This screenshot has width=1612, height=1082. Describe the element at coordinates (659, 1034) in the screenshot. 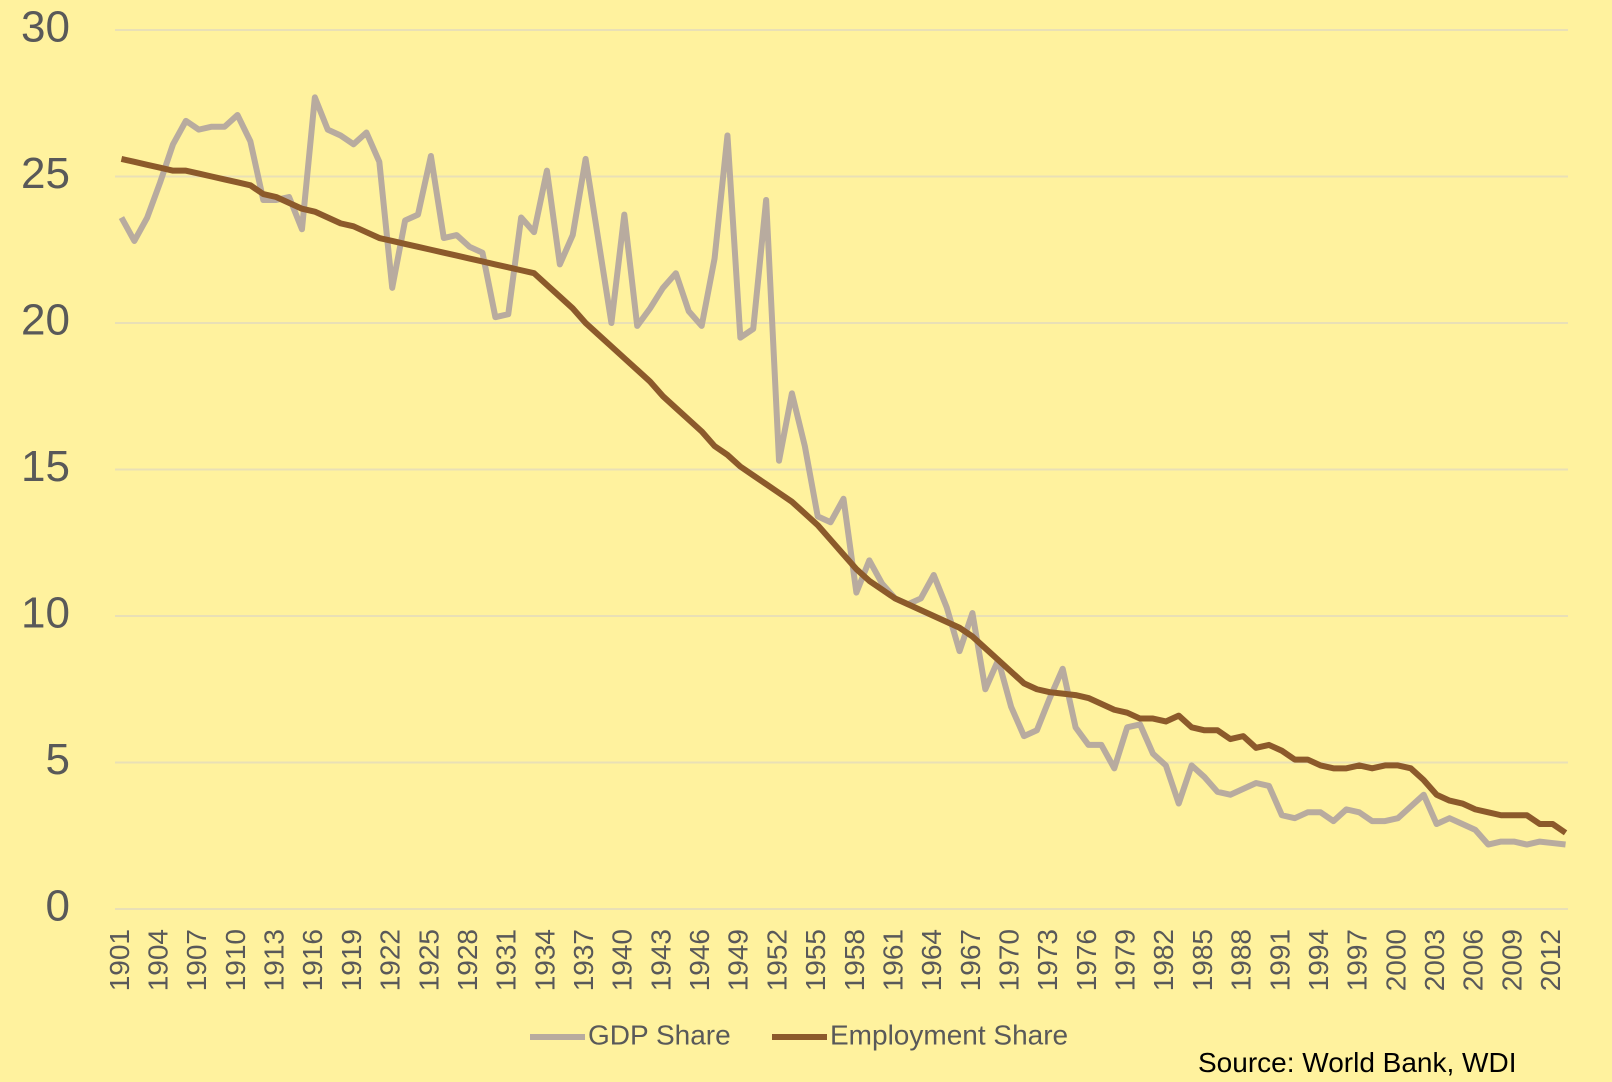

I see `legend-label: GDP Share` at that location.